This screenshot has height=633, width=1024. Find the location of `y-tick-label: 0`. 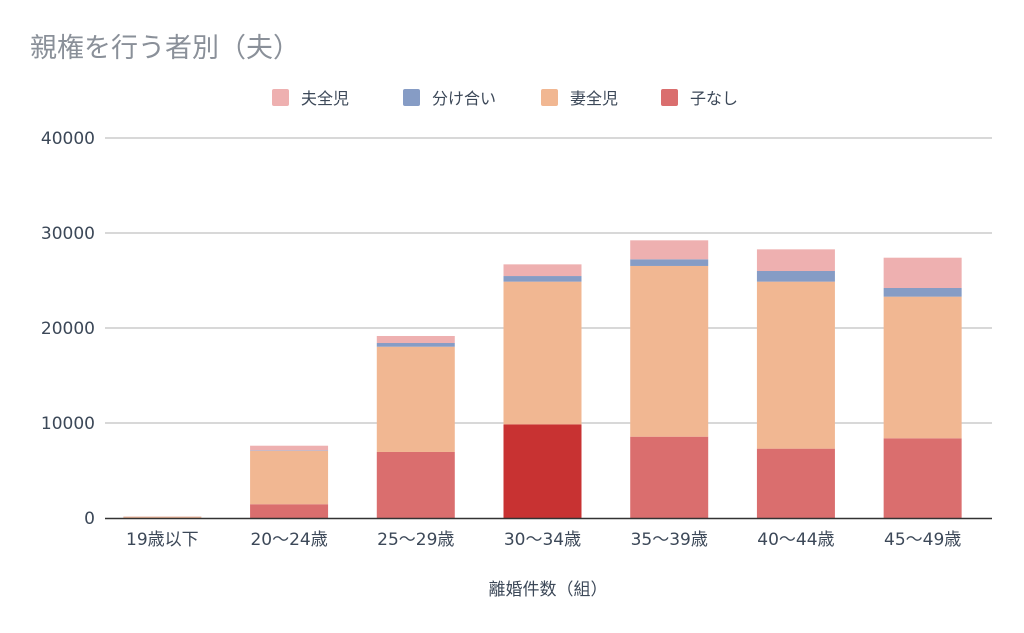

y-tick-label: 0 is located at coordinates (89, 519).